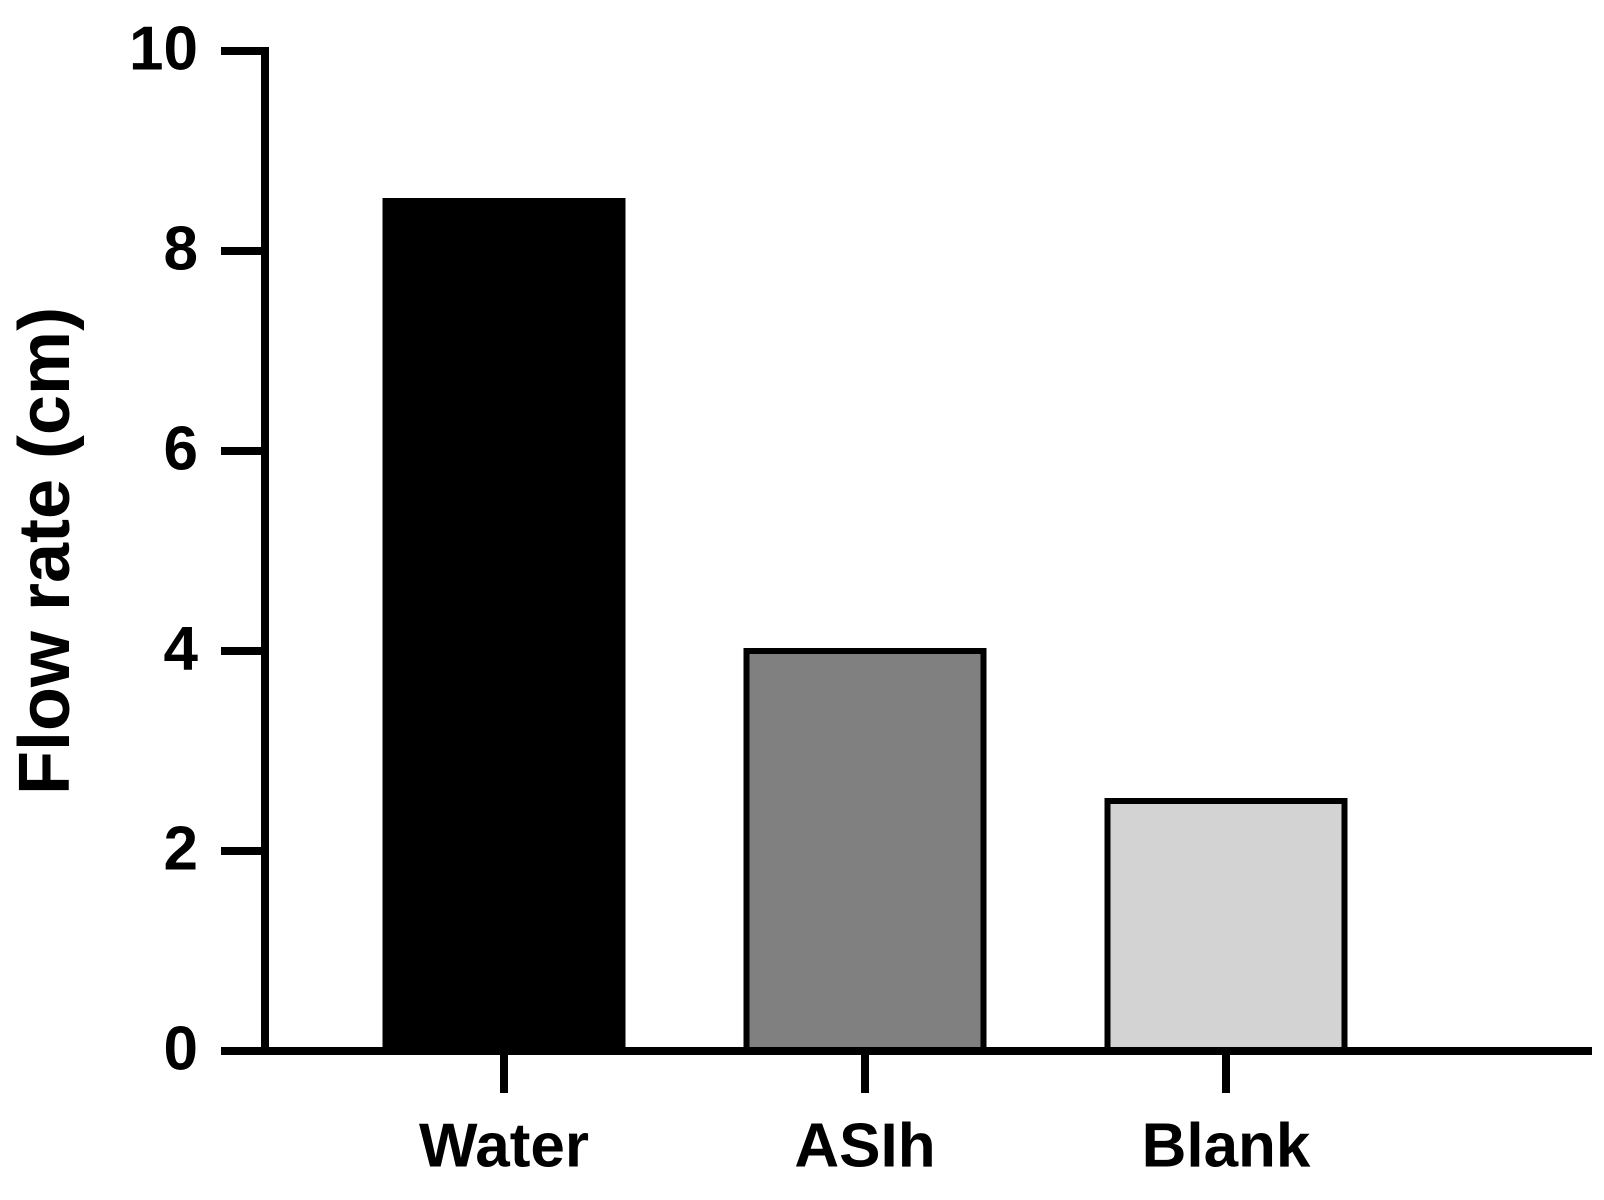 Image resolution: width=1604 pixels, height=1200 pixels. Describe the element at coordinates (45, 551) in the screenshot. I see `y-axis-label: Flow rate (cm)` at that location.